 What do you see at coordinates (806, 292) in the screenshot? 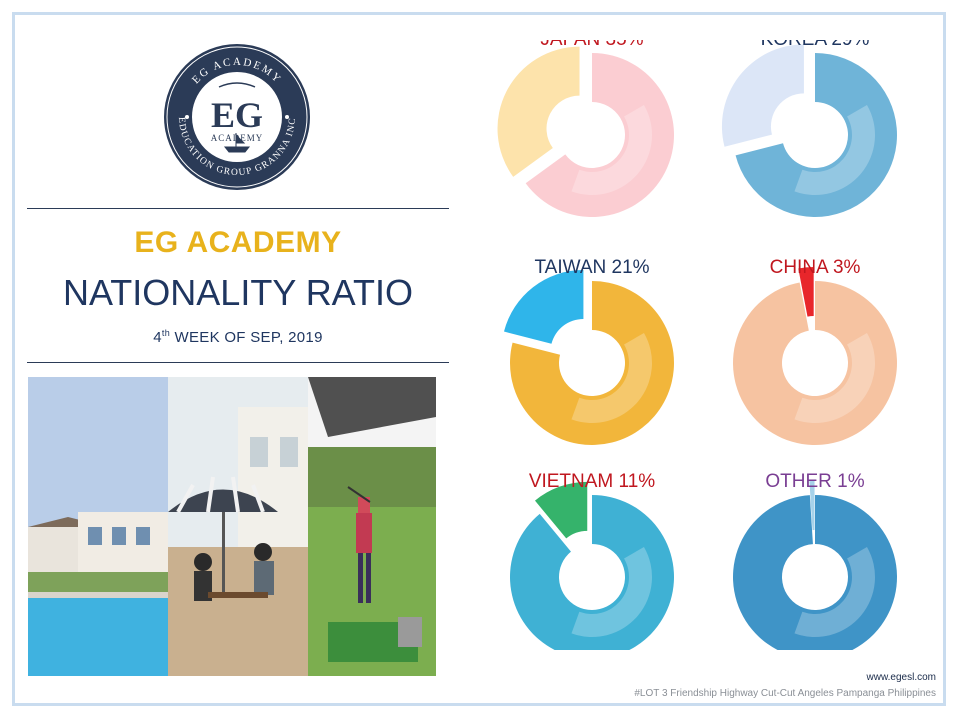
I see `donut-slice-china` at bounding box center [806, 292].